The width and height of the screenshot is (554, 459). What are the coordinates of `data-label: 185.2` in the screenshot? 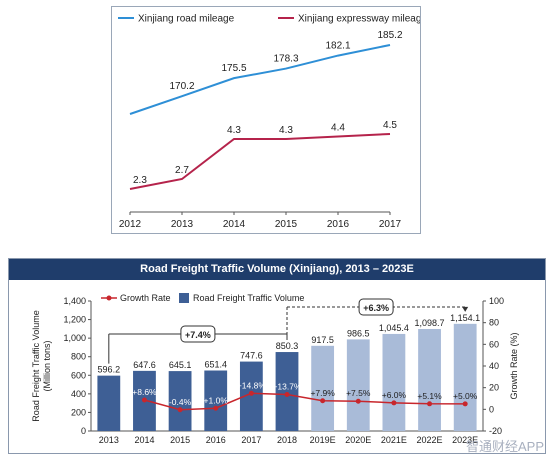 It's located at (389, 35).